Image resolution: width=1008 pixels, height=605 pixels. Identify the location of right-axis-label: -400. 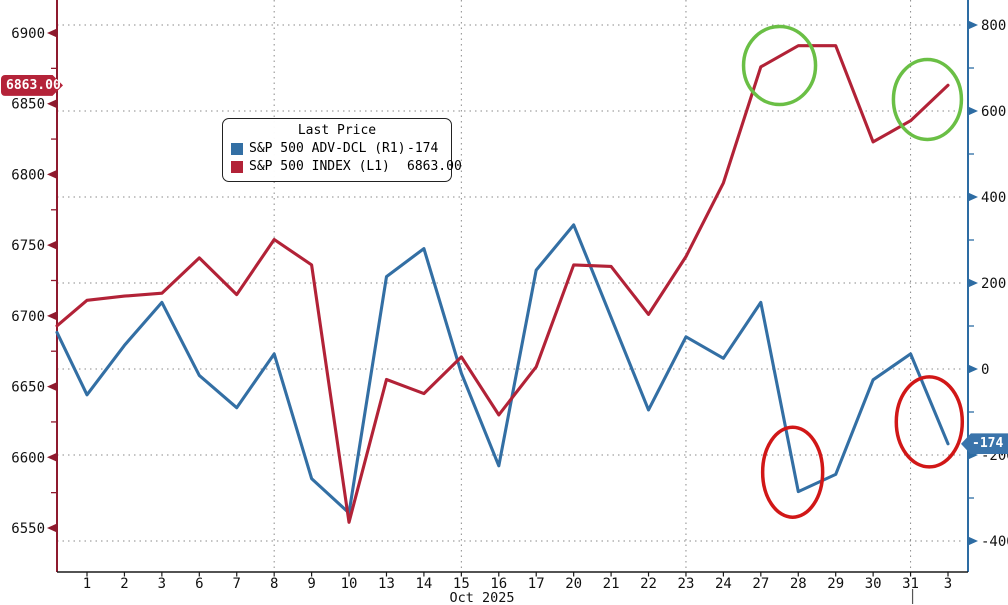
(994, 542).